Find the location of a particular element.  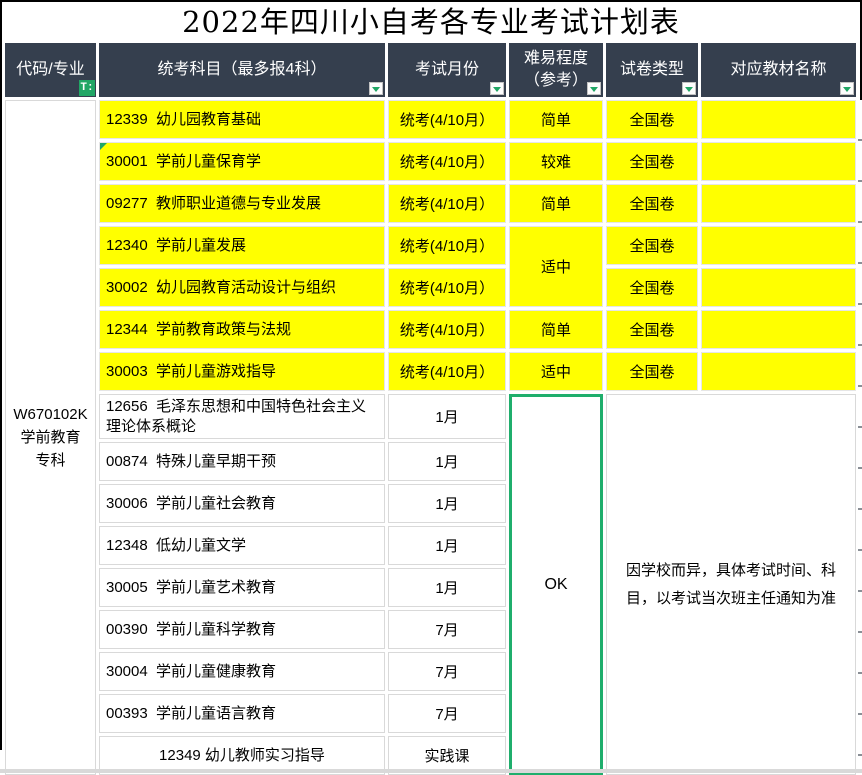

header-row: 代码/专业 T: 统考科目（最多报4科） 考试月份 难易程度（参考） 试卷类型 对应教材名称 is located at coordinates (430, 70).